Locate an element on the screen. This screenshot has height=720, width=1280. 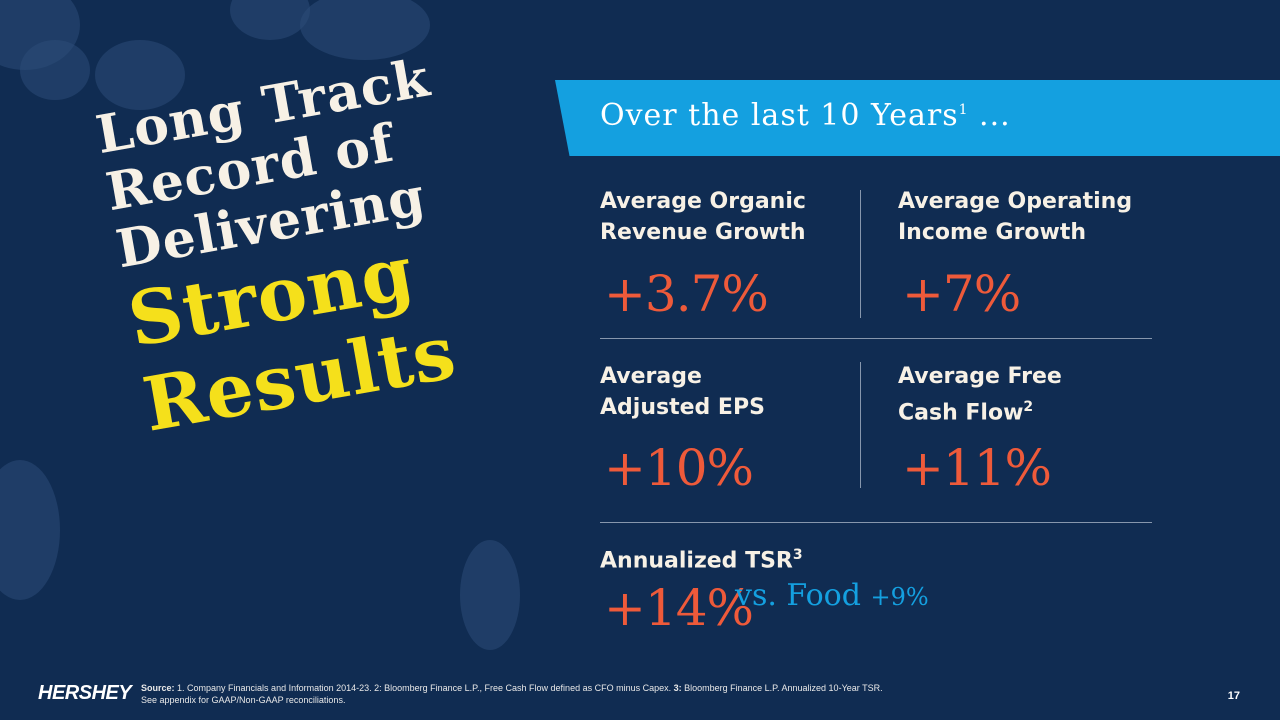
metric-value-free-cash-flow: +11% is located at coordinates (977, 468).